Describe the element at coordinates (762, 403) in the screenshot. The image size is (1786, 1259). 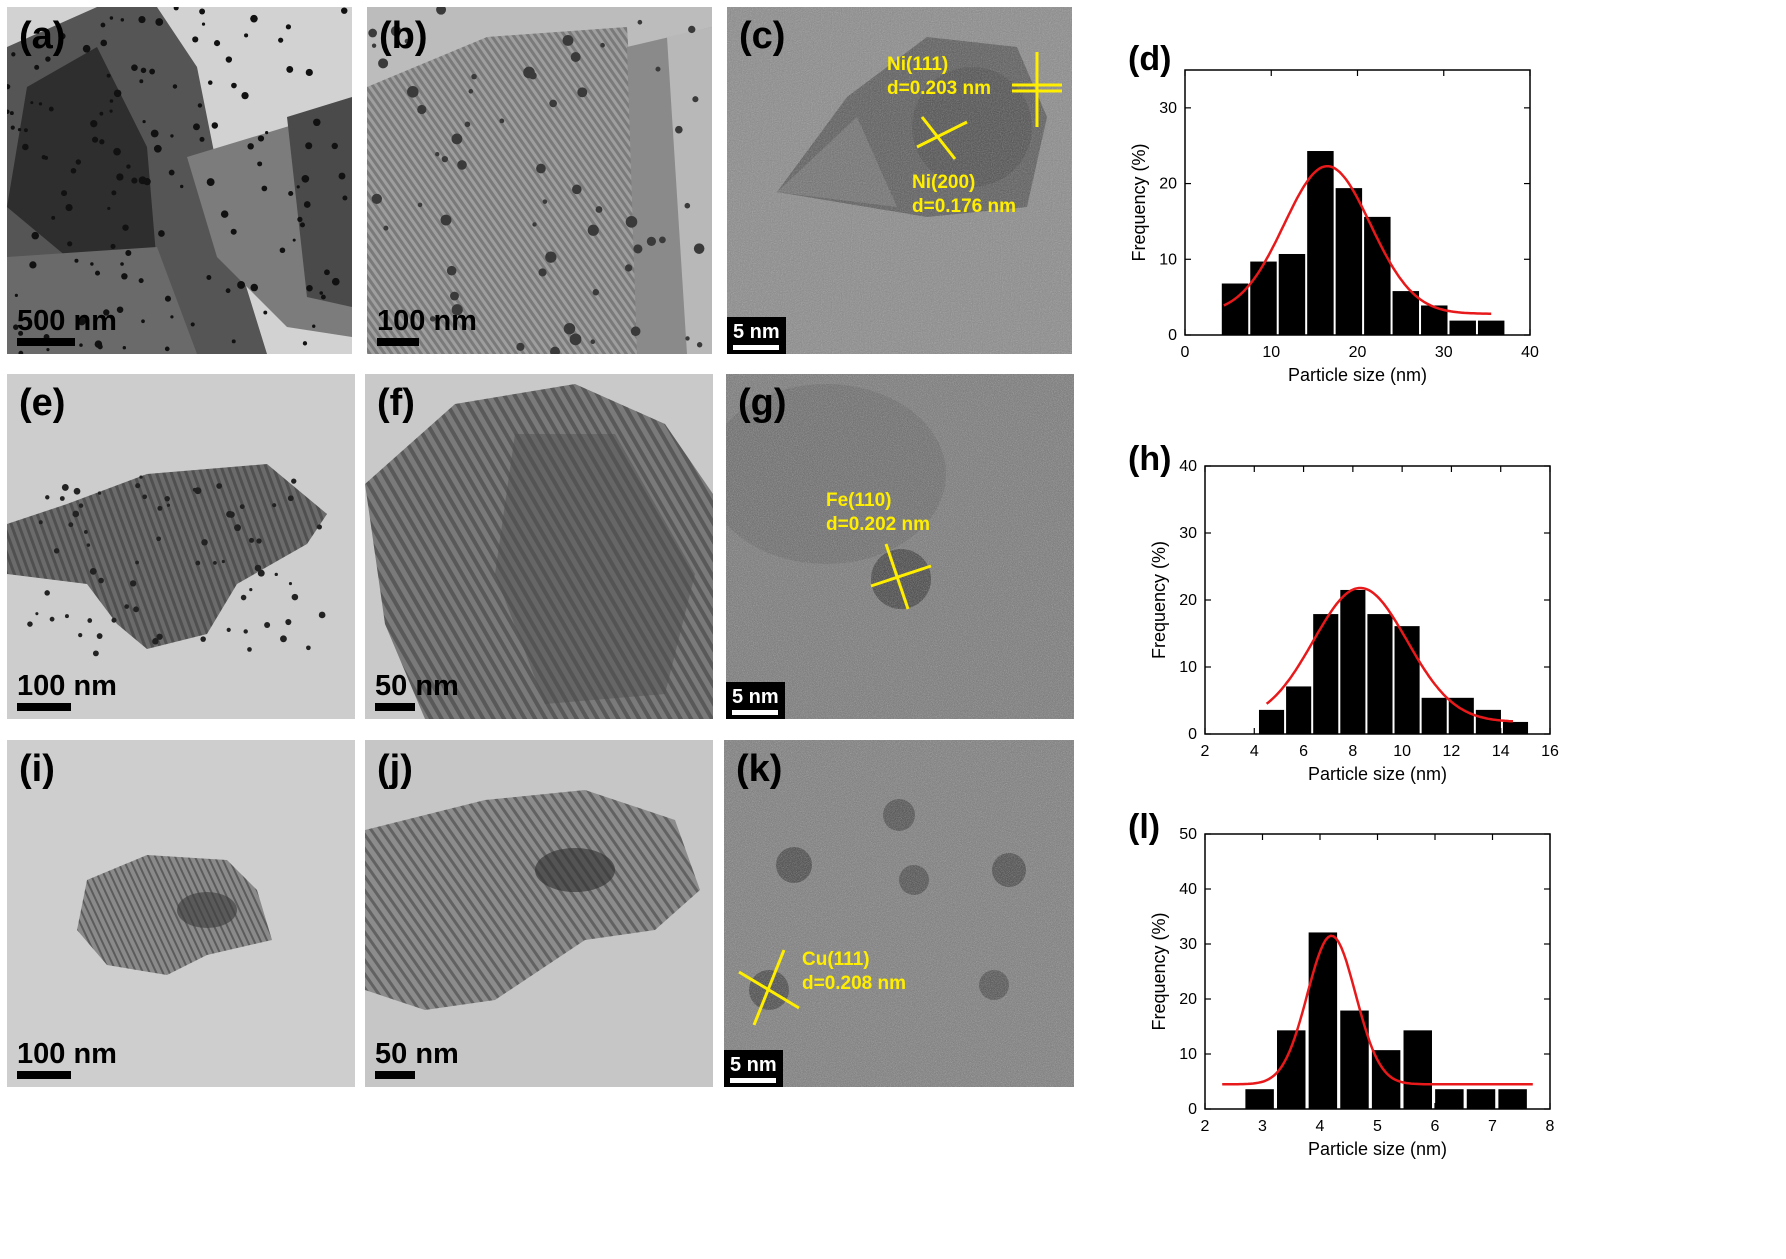
I see `panel-label: (g)` at that location.